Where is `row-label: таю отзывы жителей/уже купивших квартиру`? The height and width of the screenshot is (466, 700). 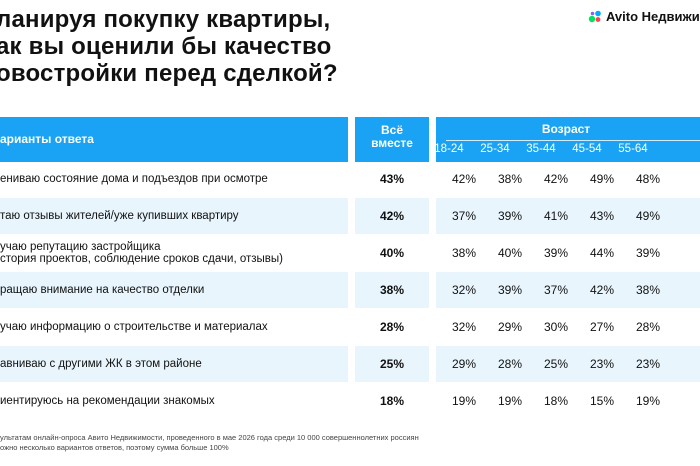 row-label: таю отзывы жителей/уже купивших квартиру is located at coordinates (172, 216).